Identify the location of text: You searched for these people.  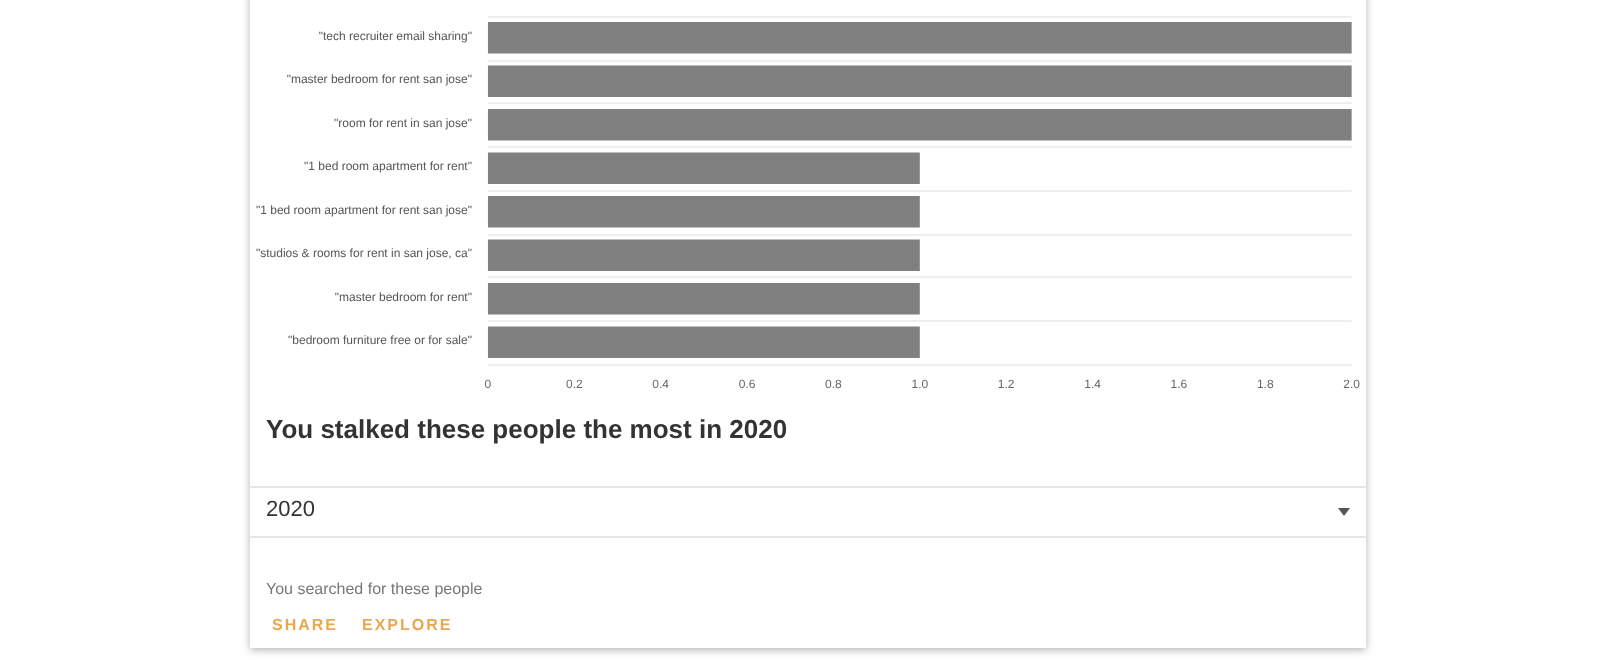
(374, 589).